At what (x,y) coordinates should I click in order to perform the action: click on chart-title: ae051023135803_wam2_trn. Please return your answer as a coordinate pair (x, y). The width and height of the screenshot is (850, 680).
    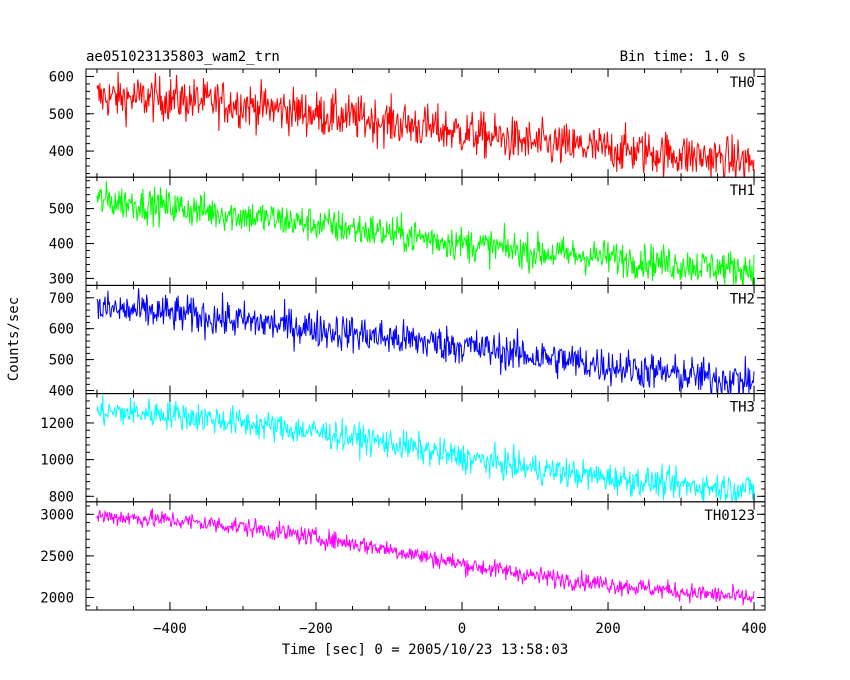
    Looking at the image, I should click on (183, 57).